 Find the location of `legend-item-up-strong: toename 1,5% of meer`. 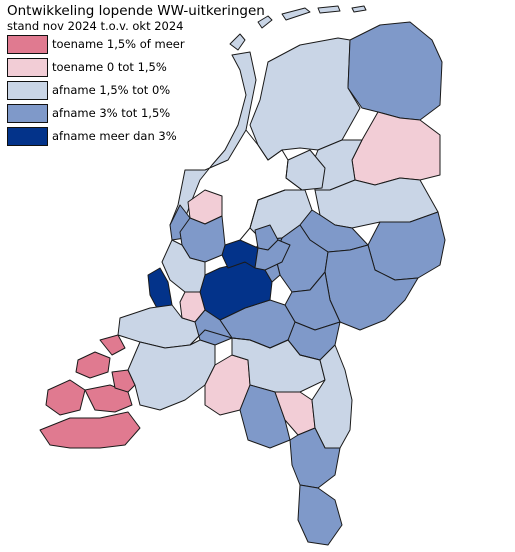

legend-item-up-strong: toename 1,5% of meer is located at coordinates (107, 46).